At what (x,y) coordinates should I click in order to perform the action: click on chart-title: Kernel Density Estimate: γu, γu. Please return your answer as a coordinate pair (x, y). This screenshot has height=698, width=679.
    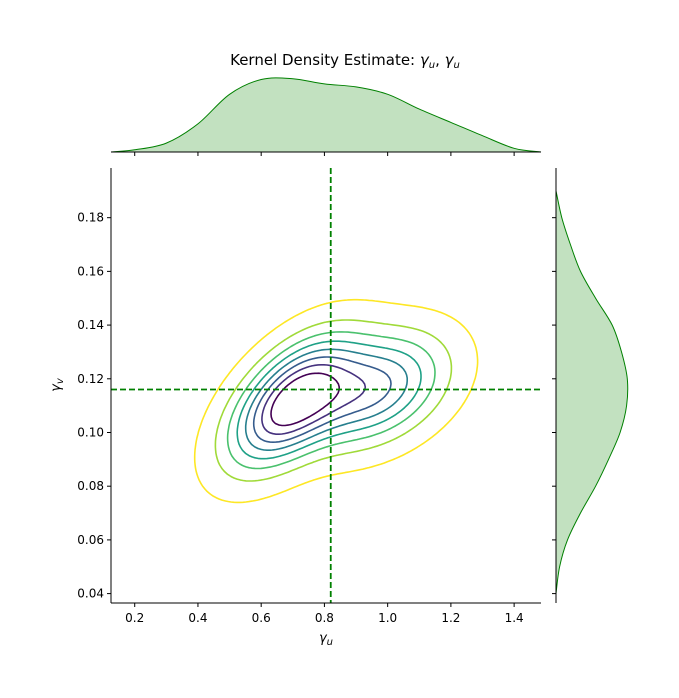
    Looking at the image, I should click on (345, 61).